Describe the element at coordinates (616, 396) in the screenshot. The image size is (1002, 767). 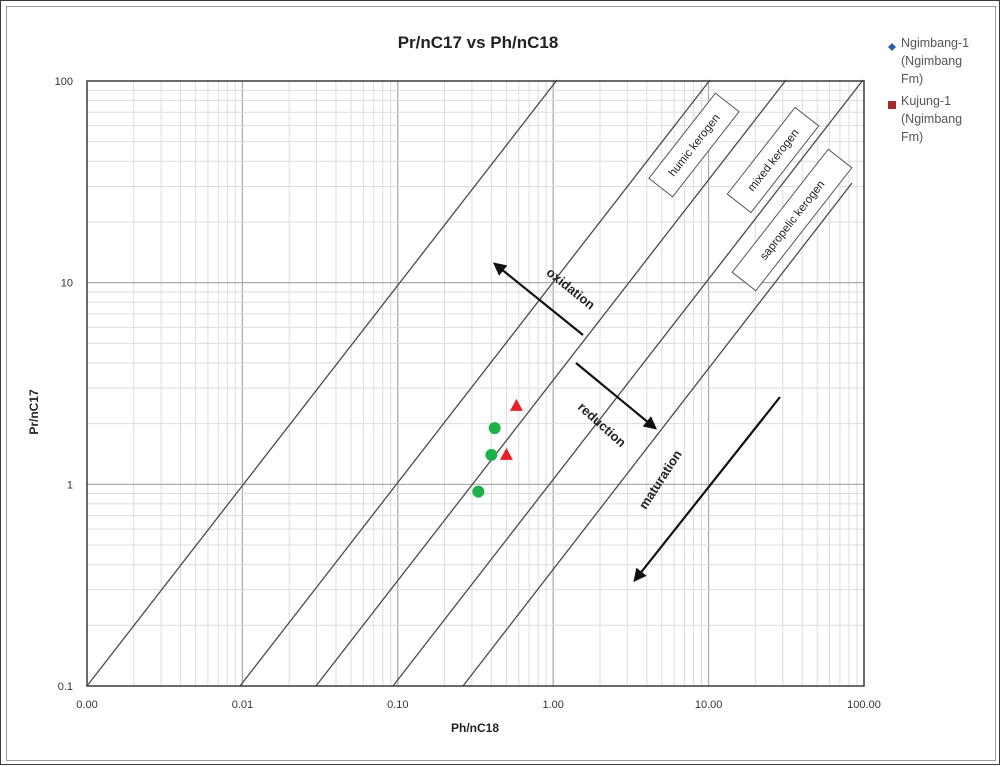
I see `reduction-arrow` at that location.